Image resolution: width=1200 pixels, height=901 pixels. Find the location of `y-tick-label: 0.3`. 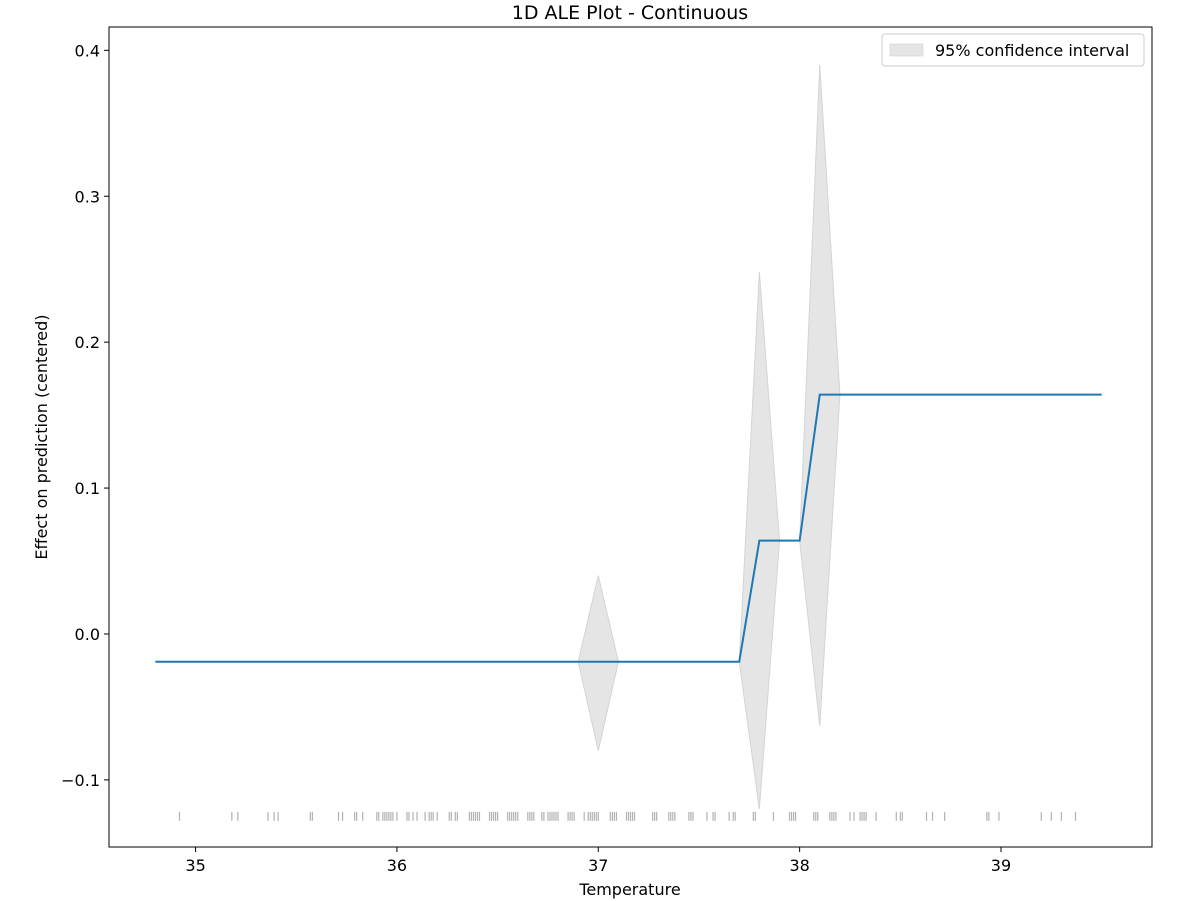

y-tick-label: 0.3 is located at coordinates (87, 196).